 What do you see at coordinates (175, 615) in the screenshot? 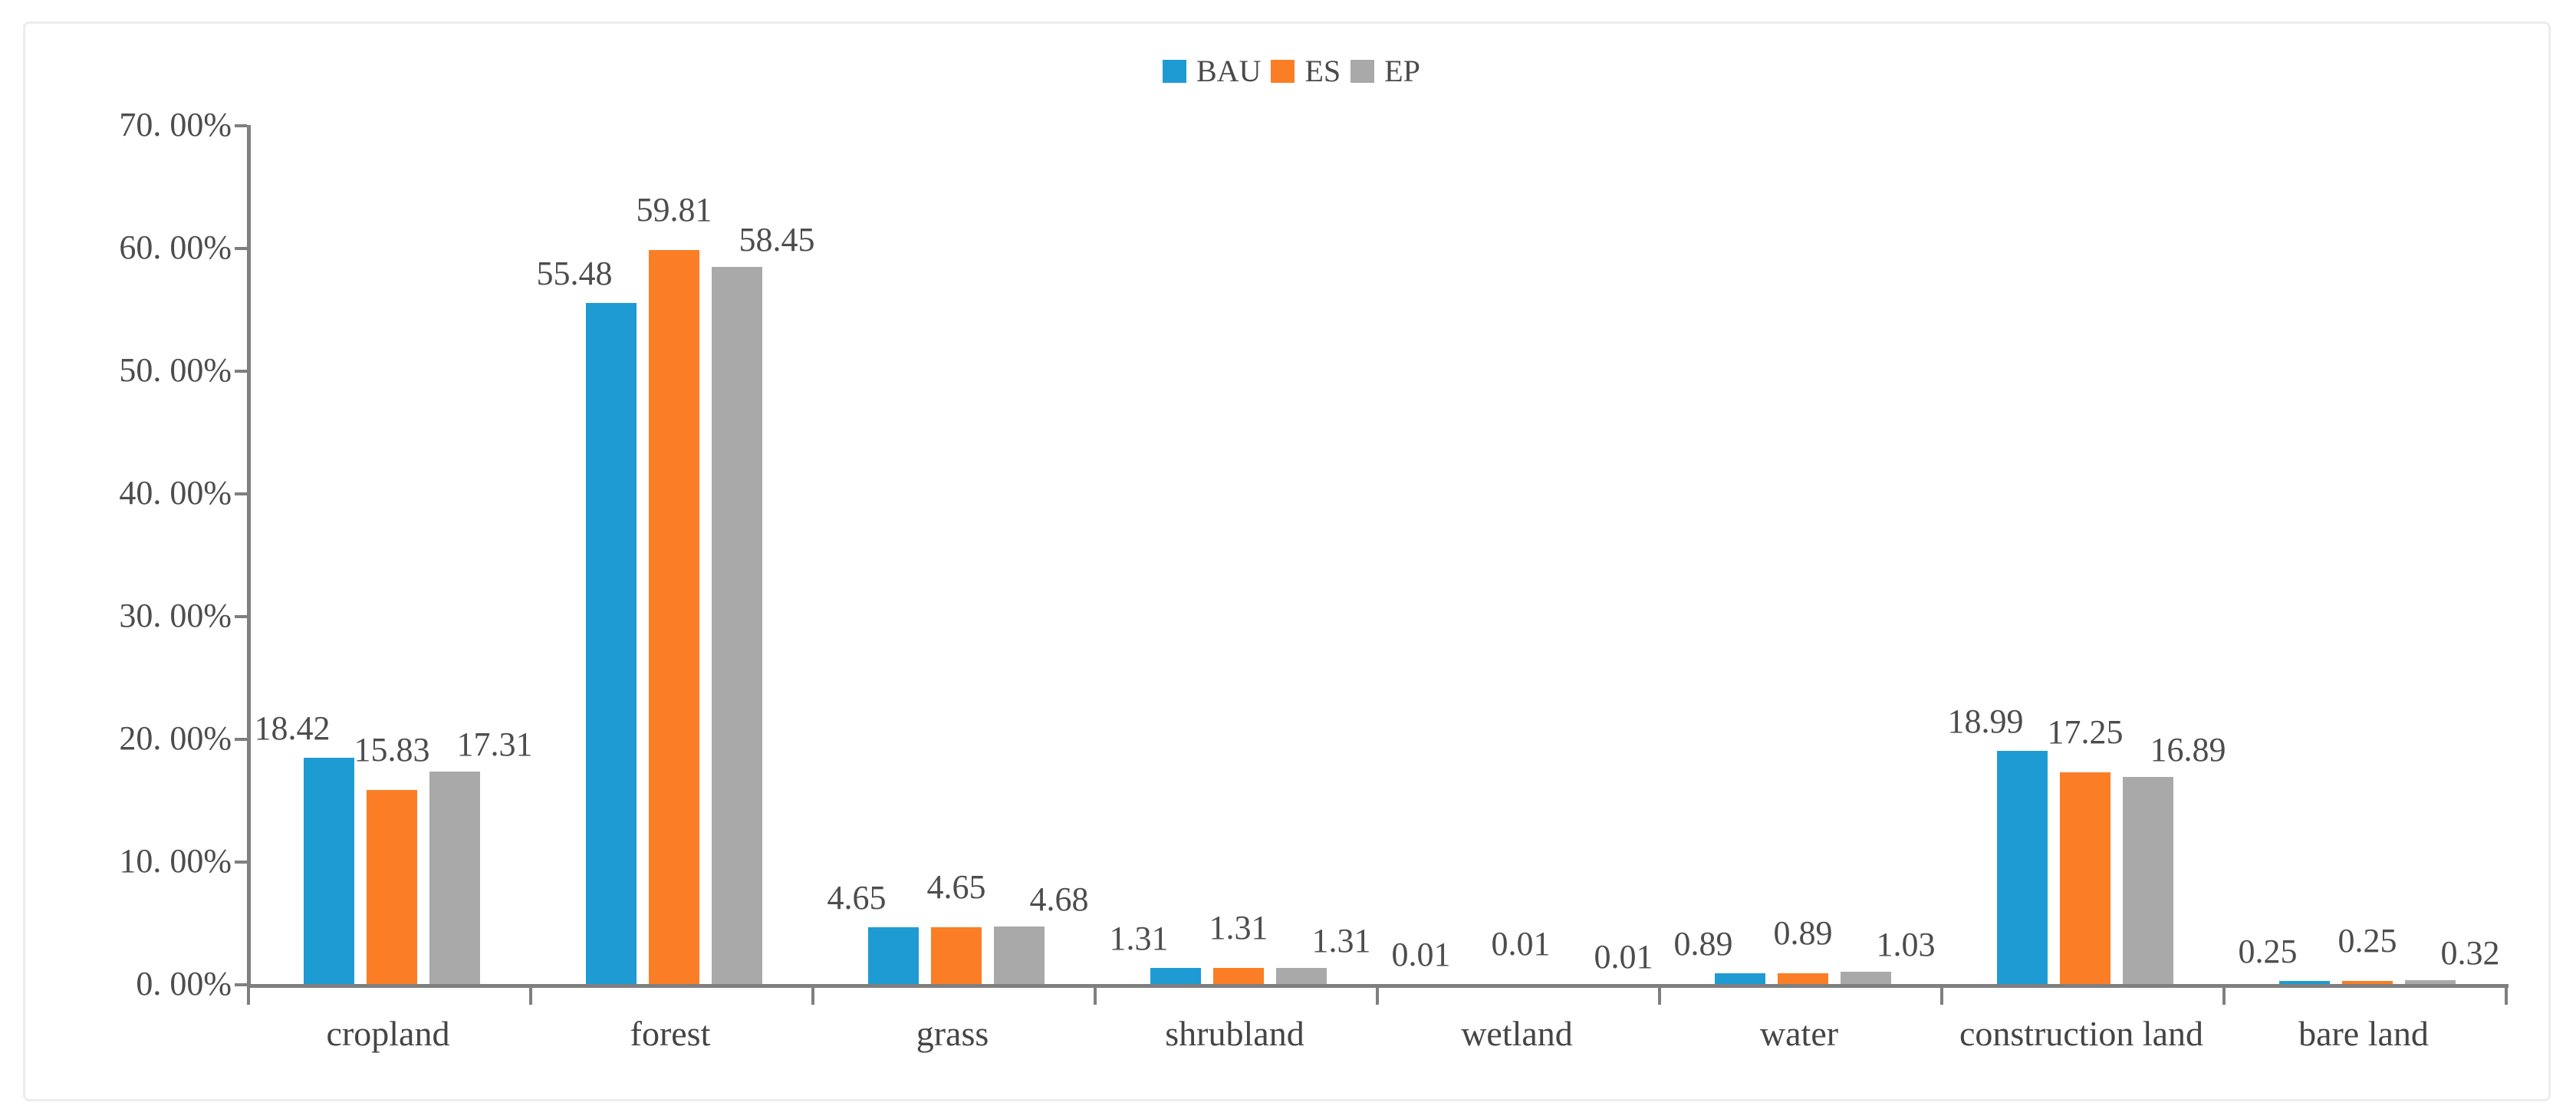
I see `y-tick-label: 30. 00%` at bounding box center [175, 615].